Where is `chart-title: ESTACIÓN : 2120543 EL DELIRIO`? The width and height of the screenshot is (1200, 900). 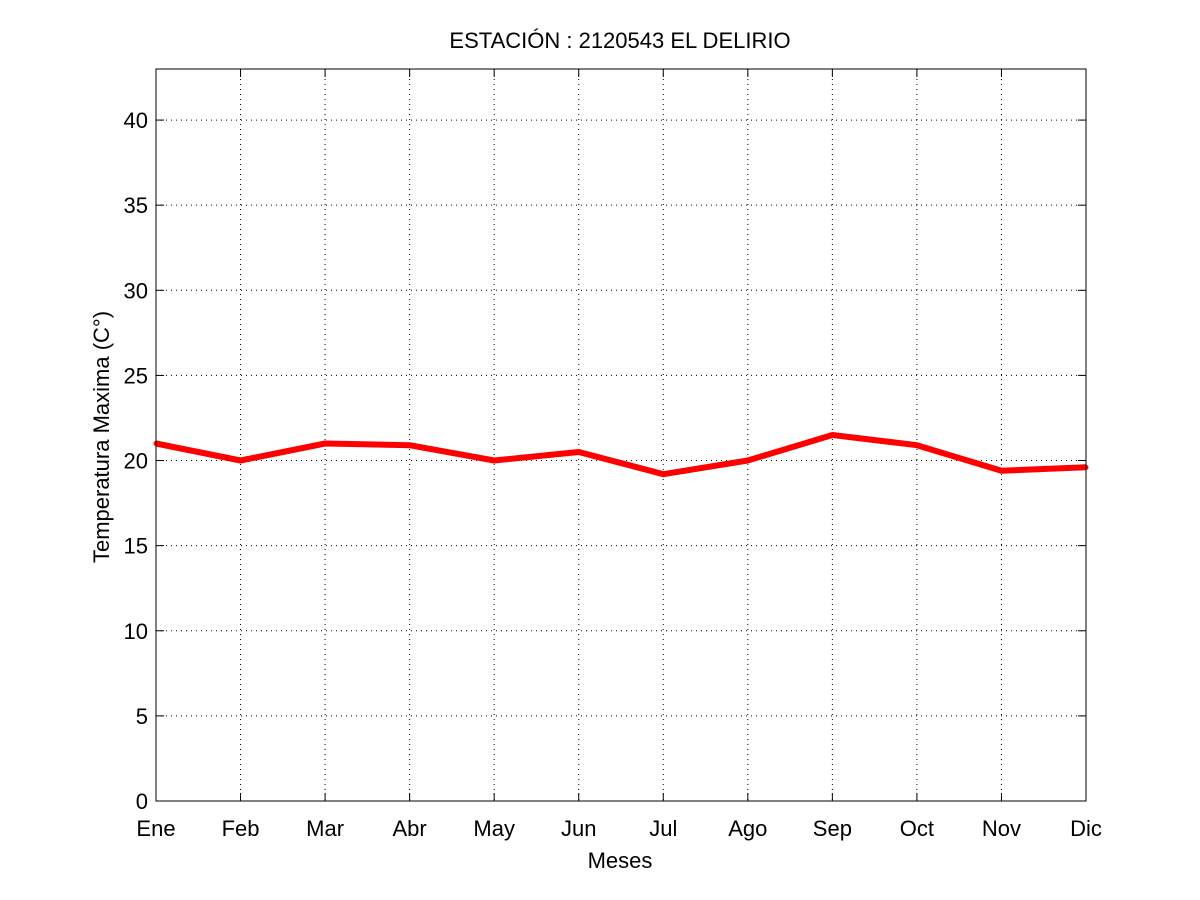
chart-title: ESTACIÓN : 2120543 EL DELIRIO is located at coordinates (619, 40).